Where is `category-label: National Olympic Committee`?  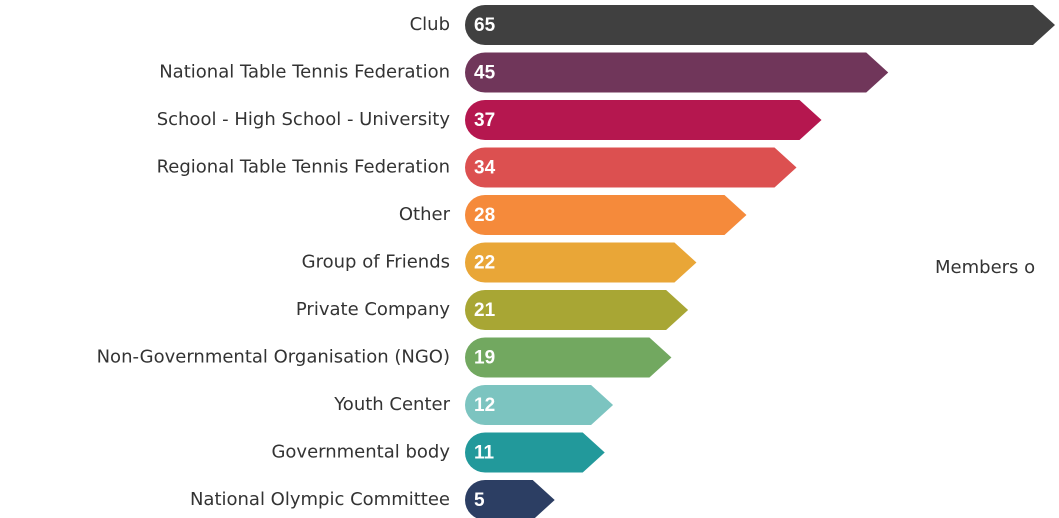
category-label: National Olympic Committee is located at coordinates (320, 499).